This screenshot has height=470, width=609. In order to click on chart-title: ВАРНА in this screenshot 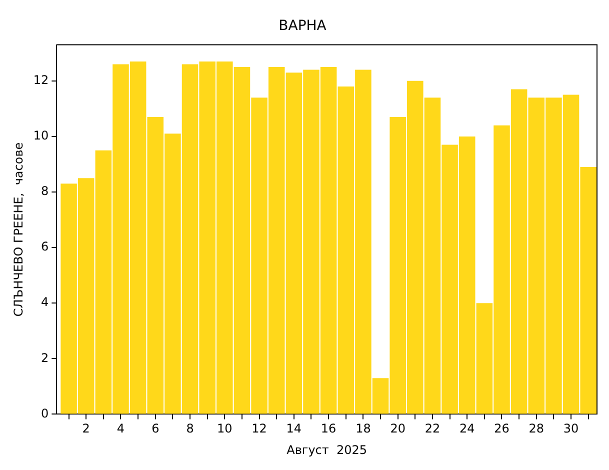, I will do `click(302, 26)`.